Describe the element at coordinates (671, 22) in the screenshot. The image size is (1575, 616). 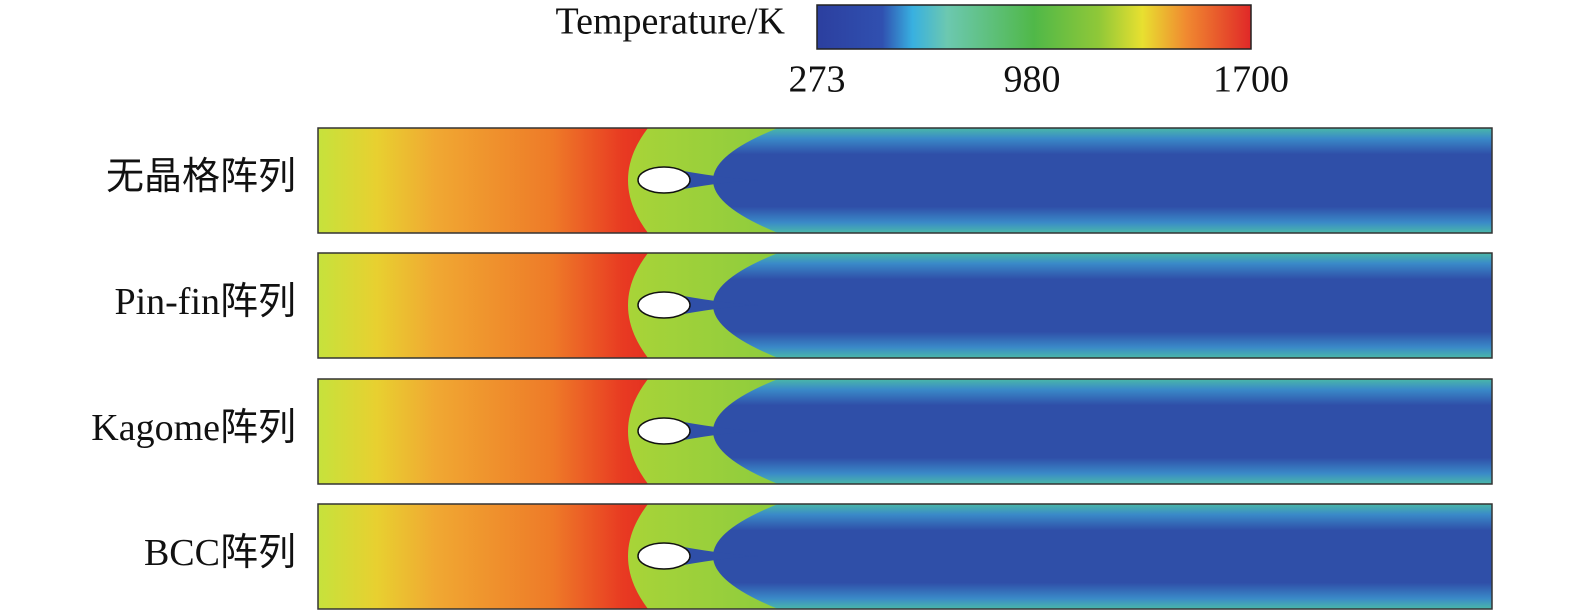
I see `colorbar-title: Temperature/K` at that location.